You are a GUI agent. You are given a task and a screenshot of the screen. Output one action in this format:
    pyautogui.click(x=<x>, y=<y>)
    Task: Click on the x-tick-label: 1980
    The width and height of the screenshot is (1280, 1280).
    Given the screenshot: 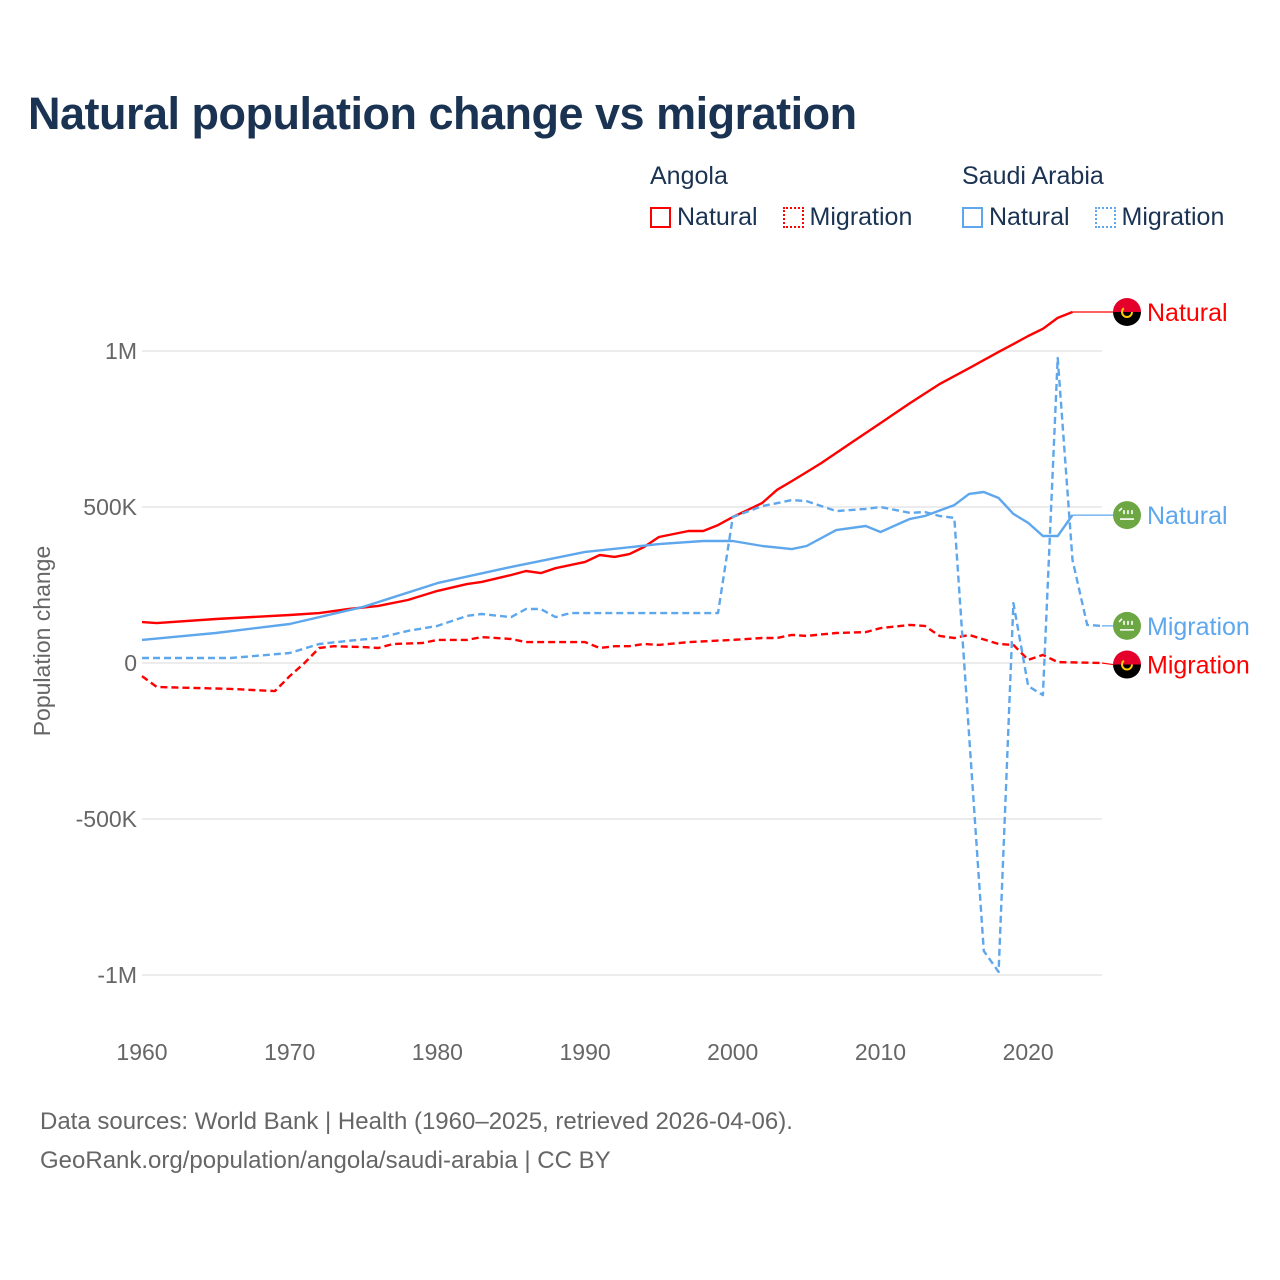 What is the action you would take?
    pyautogui.click(x=437, y=1052)
    